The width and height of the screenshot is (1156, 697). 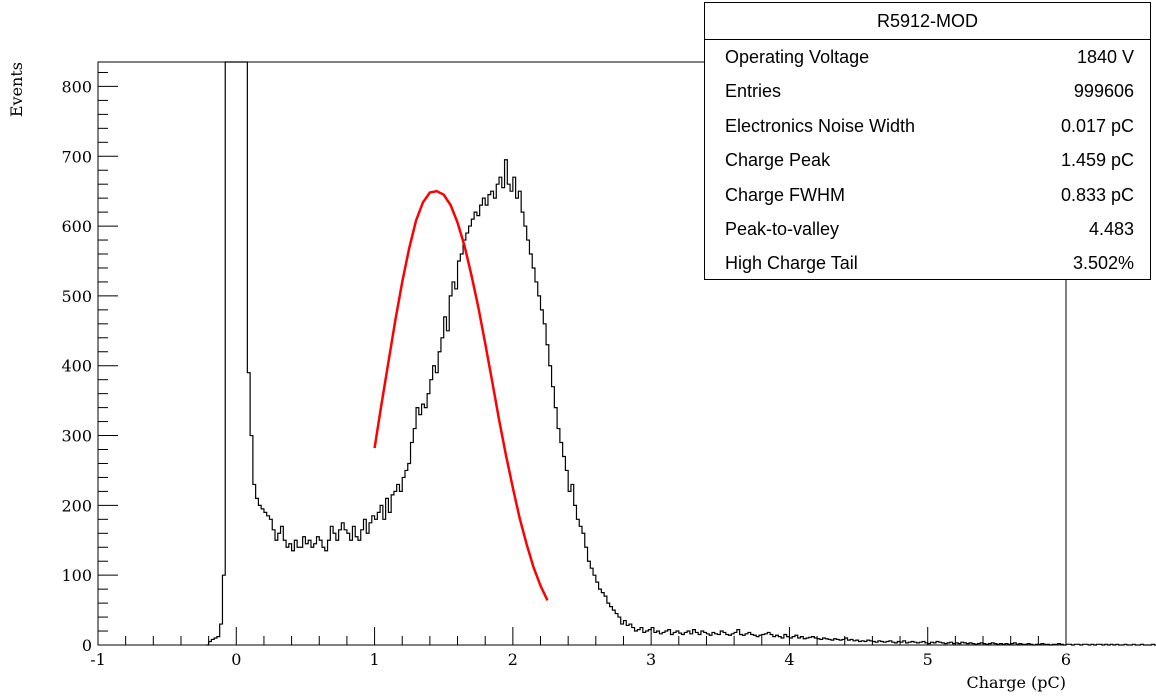 I want to click on stats-row-operating-voltage: Operating Voltage 1840 V, so click(x=927, y=57).